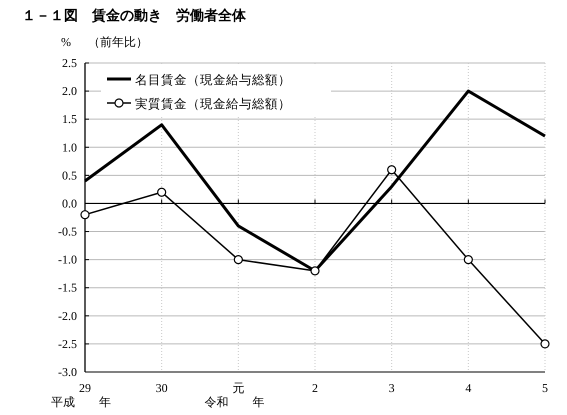  What do you see at coordinates (67, 231) in the screenshot?
I see `y-tick-label: -0.5` at bounding box center [67, 231].